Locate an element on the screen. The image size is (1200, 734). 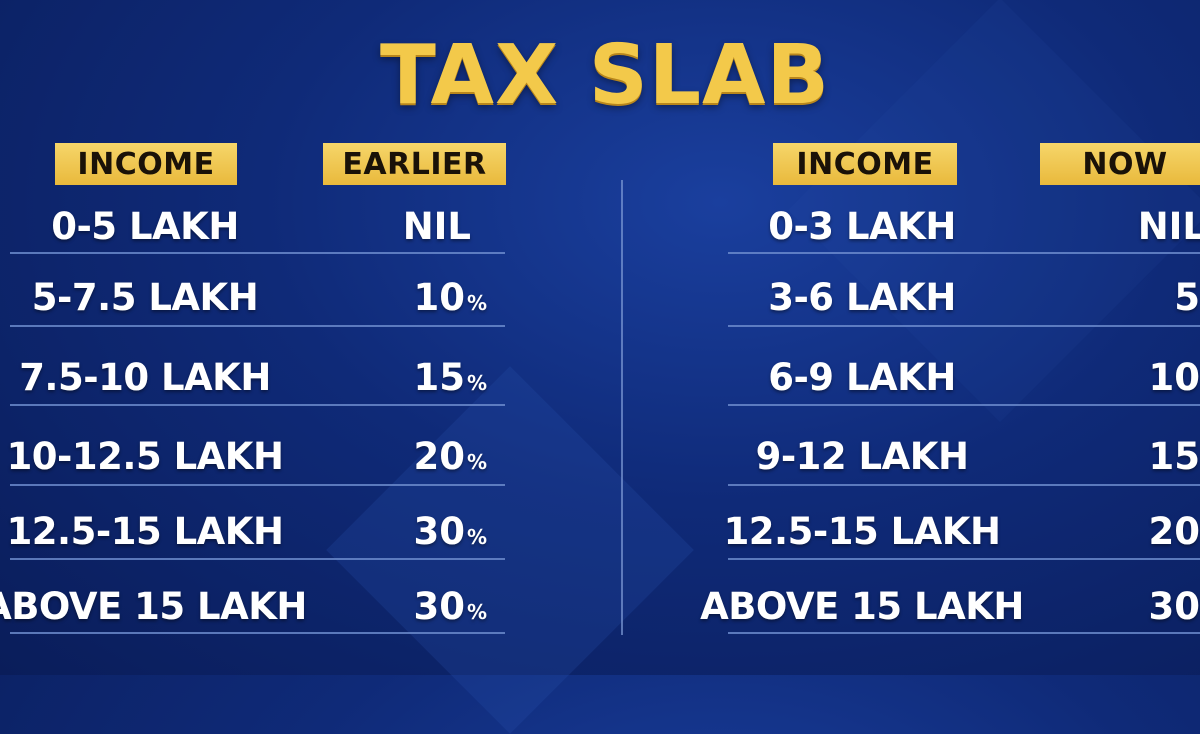
right-rate-cell: 20% is located at coordinates (1174, 531).